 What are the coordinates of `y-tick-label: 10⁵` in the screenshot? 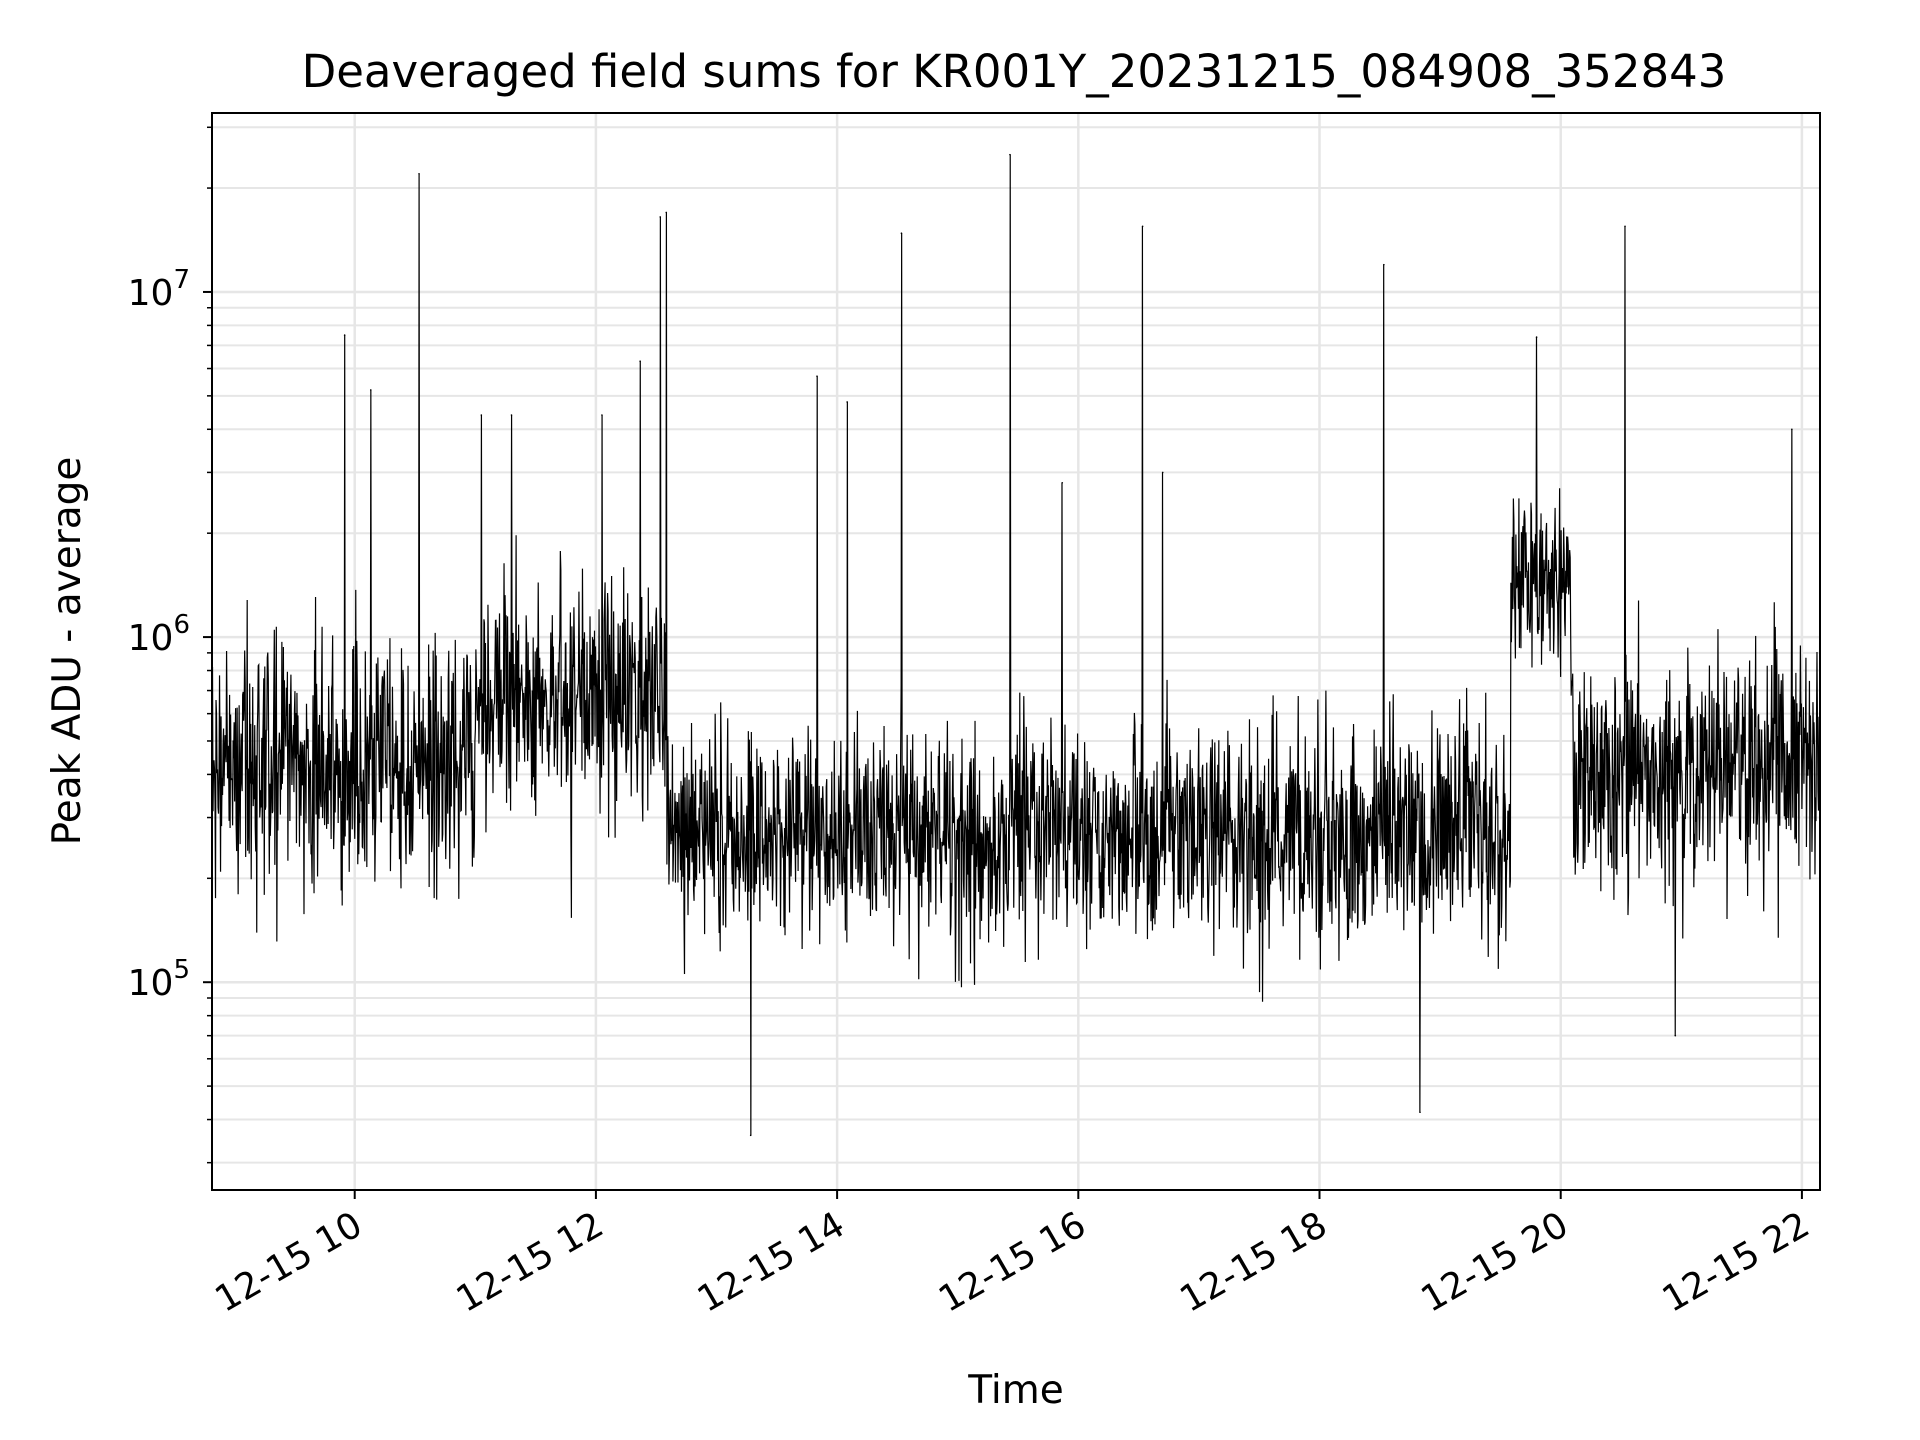 It's located at (159, 979).